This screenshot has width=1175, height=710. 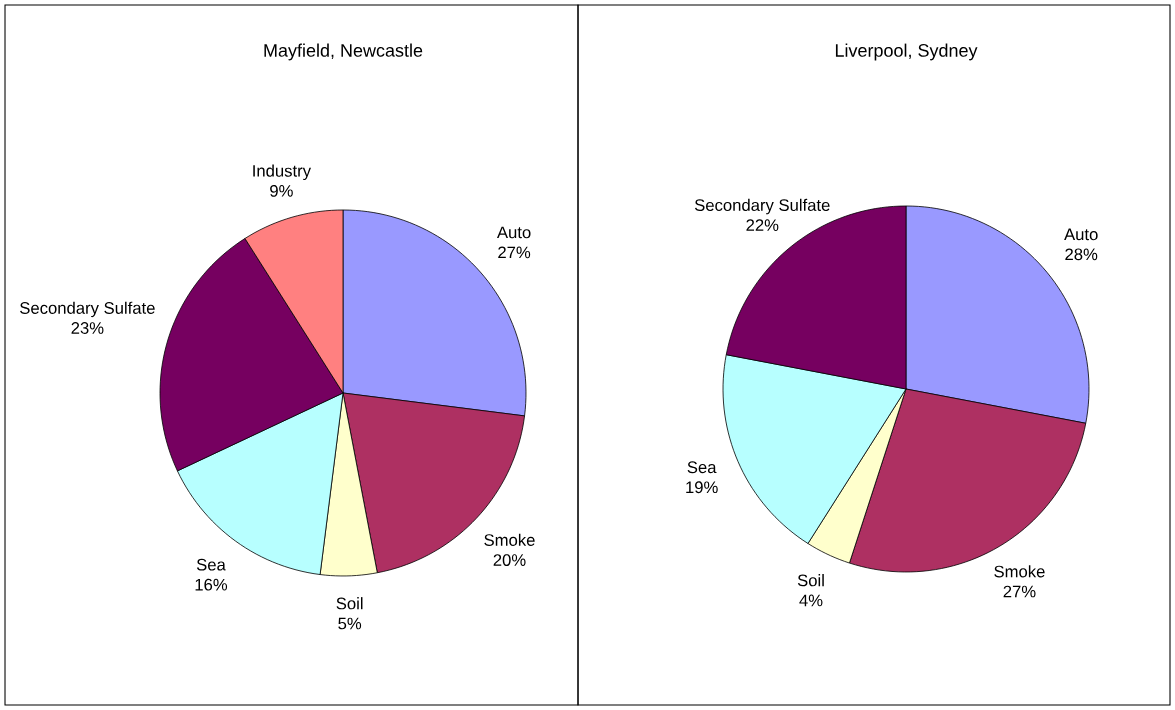 What do you see at coordinates (211, 584) in the screenshot?
I see `data-label: 16%` at bounding box center [211, 584].